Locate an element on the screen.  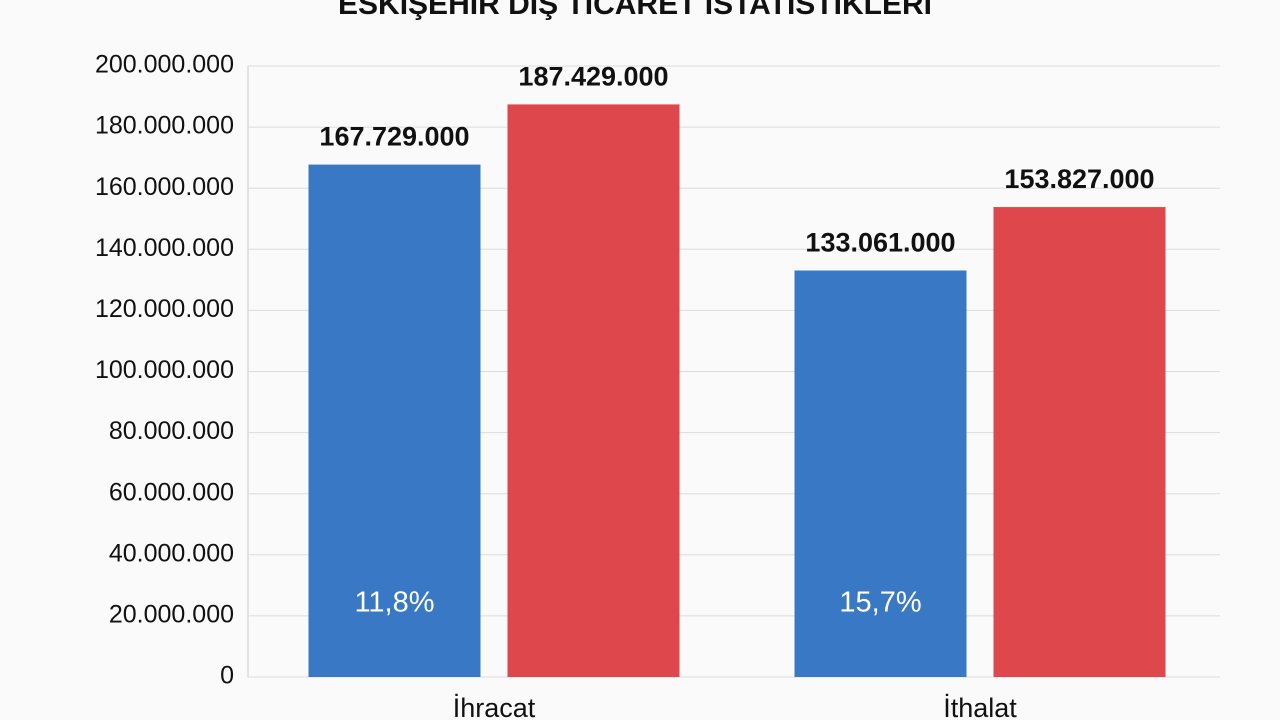
value-label: 167.729.000 is located at coordinates (394, 137).